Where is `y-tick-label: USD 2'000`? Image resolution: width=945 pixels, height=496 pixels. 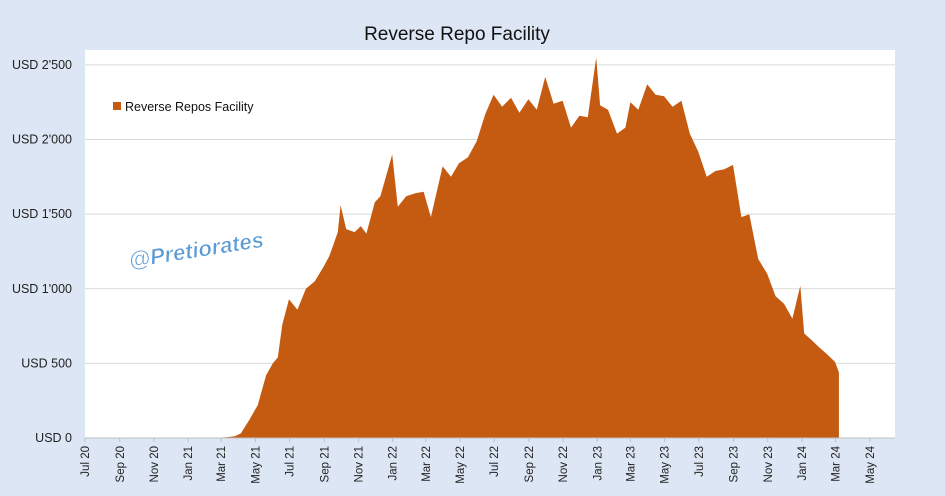 y-tick-label: USD 2'000 is located at coordinates (42, 140).